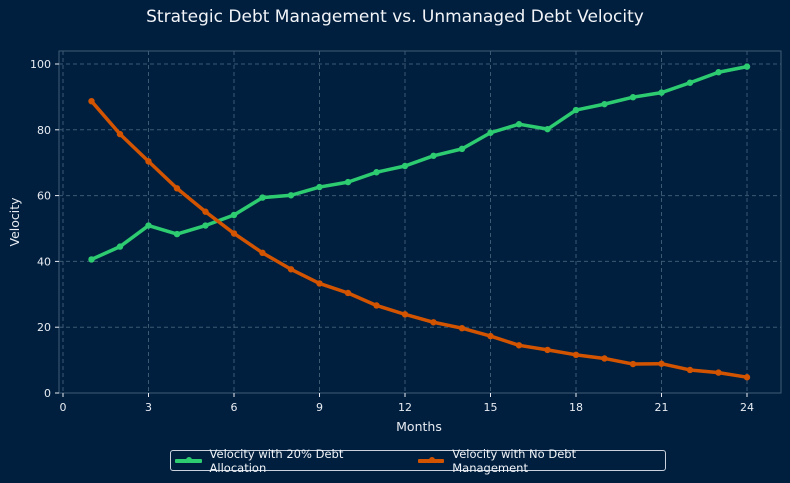 This screenshot has height=483, width=790. I want to click on x-axis-label: Months, so click(419, 426).